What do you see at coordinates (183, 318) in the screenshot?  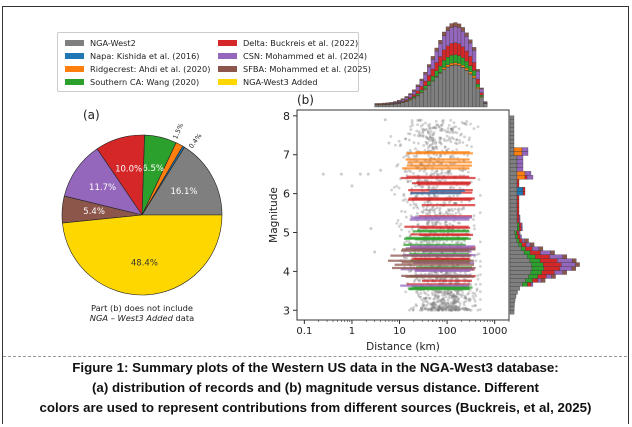 I see `pie-note-rest: data` at bounding box center [183, 318].